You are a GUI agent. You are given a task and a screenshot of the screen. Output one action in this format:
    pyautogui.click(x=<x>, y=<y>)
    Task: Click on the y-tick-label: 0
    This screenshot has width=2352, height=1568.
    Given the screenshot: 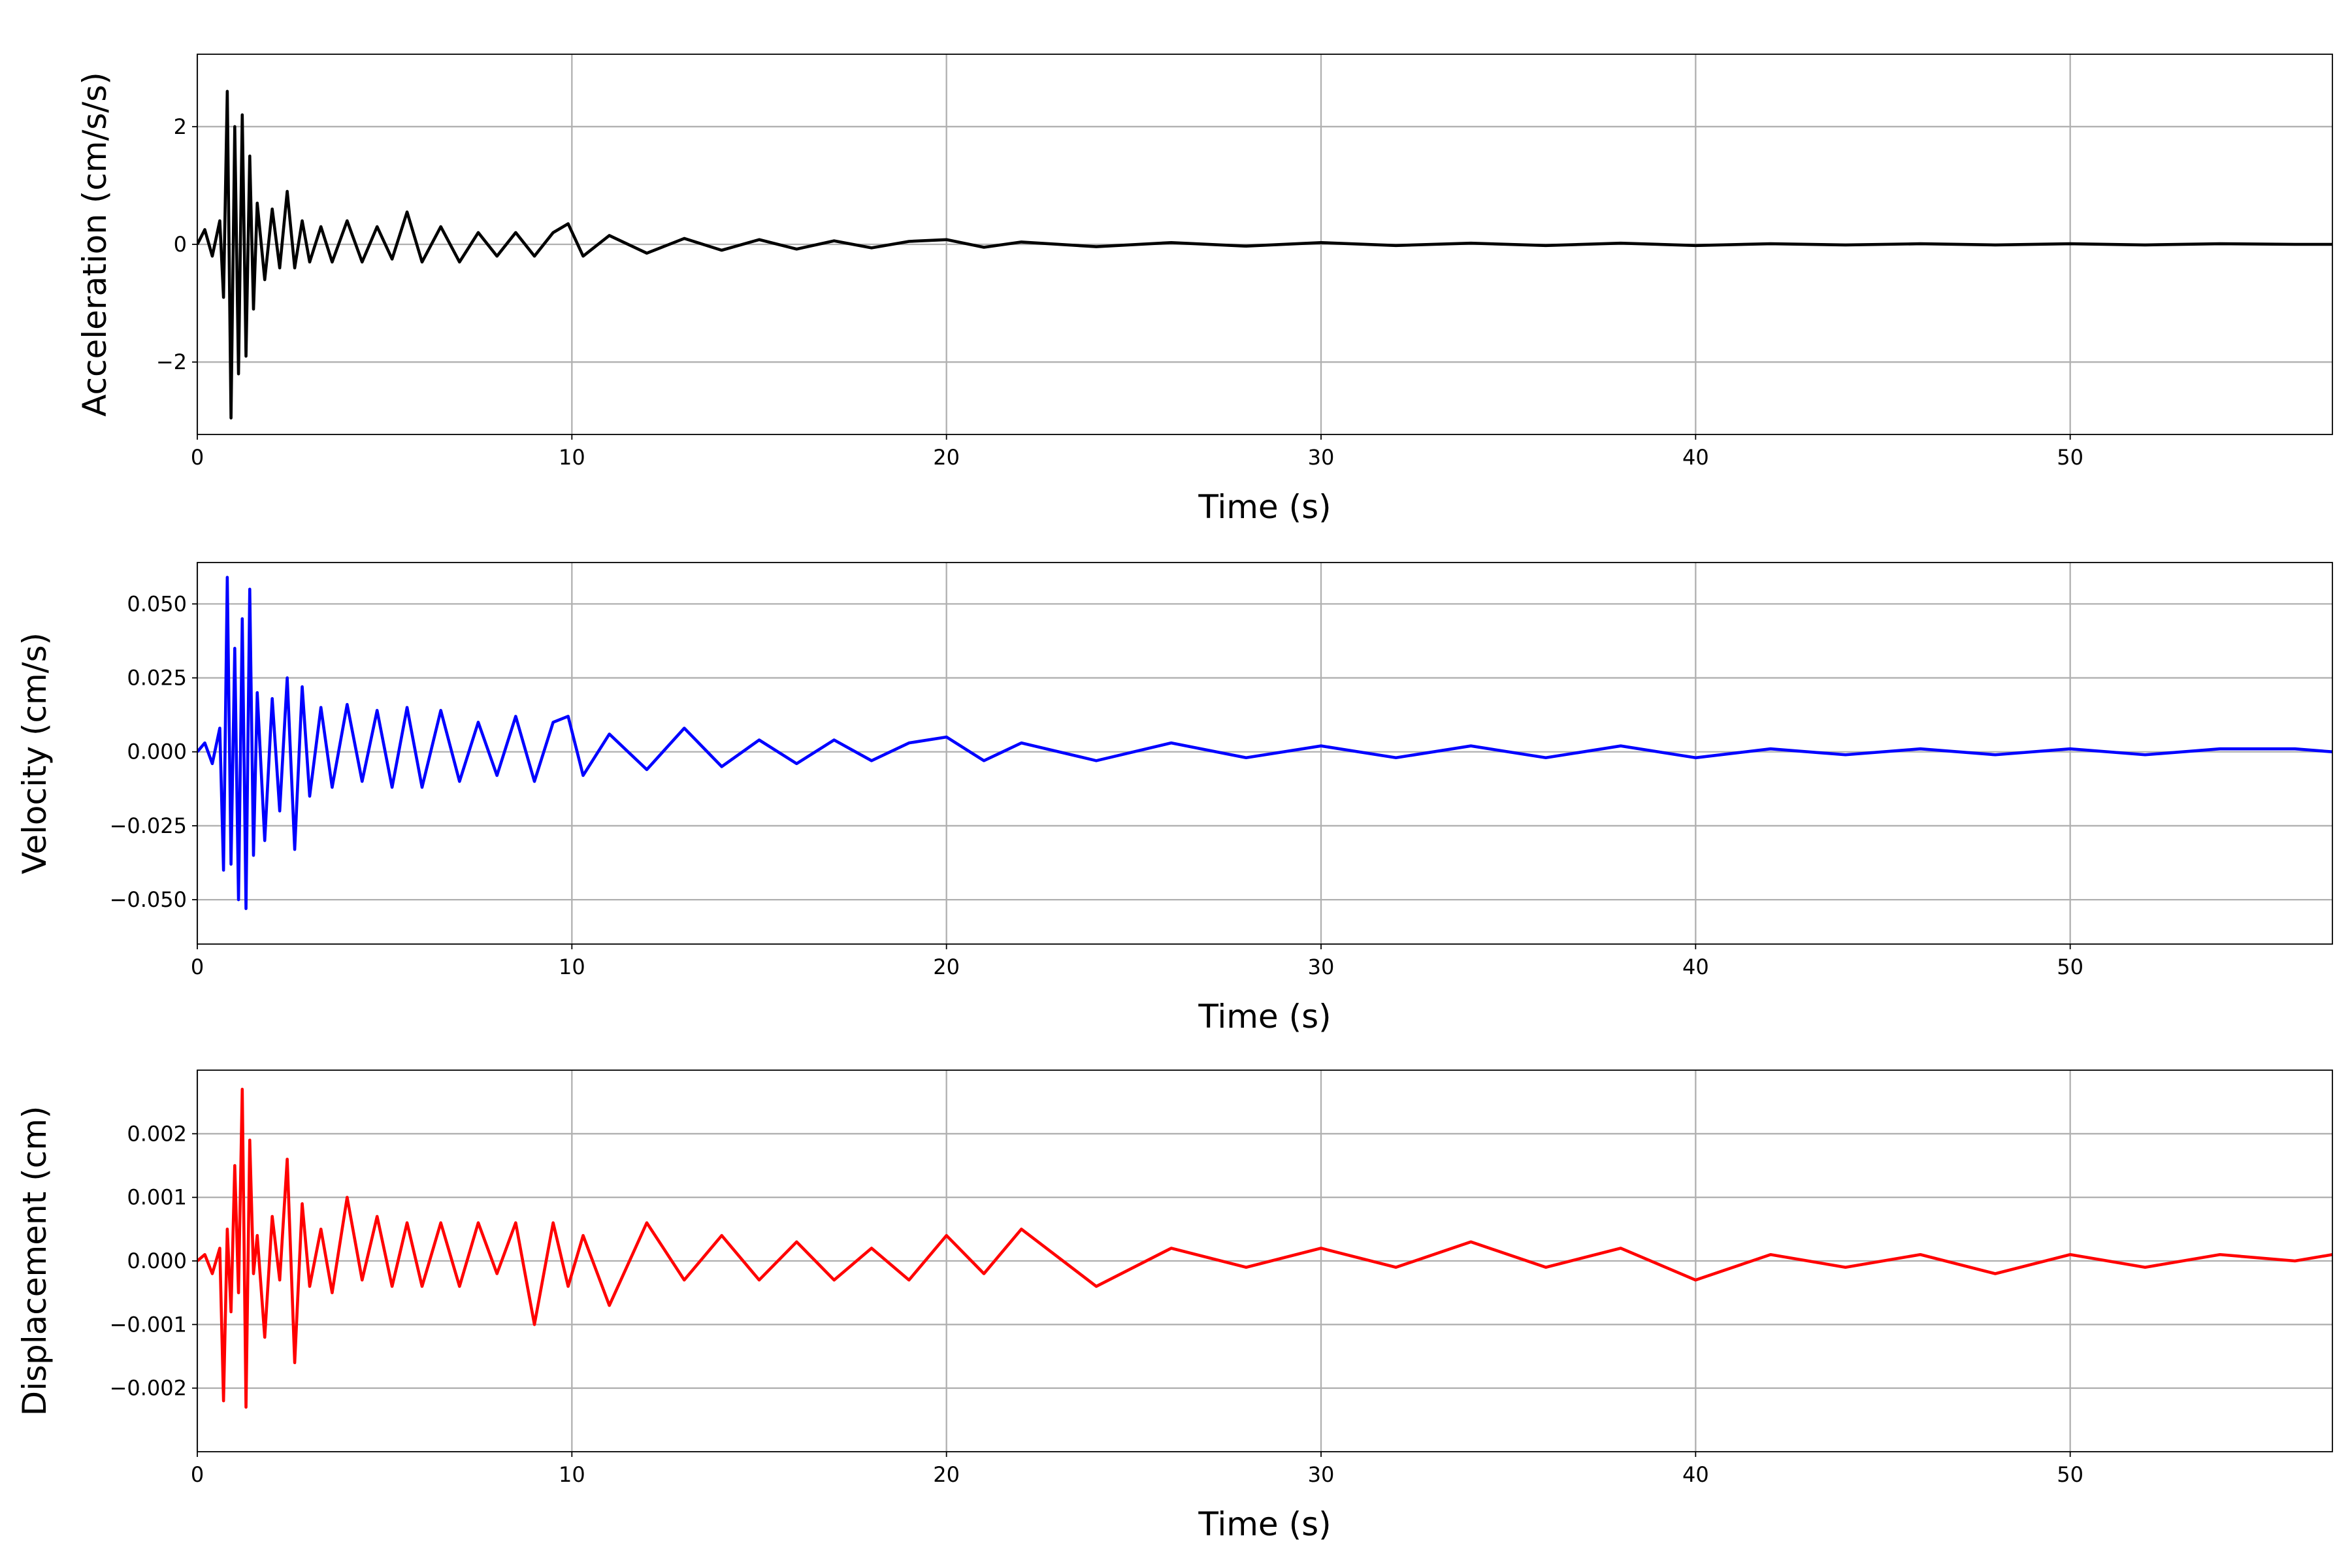 What is the action you would take?
    pyautogui.click(x=180, y=244)
    